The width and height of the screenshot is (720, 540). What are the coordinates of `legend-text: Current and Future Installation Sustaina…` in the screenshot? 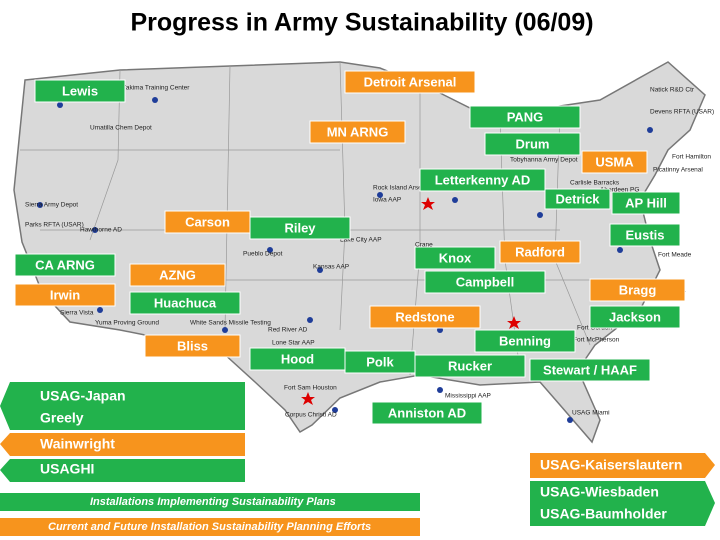 It's located at (209, 527).